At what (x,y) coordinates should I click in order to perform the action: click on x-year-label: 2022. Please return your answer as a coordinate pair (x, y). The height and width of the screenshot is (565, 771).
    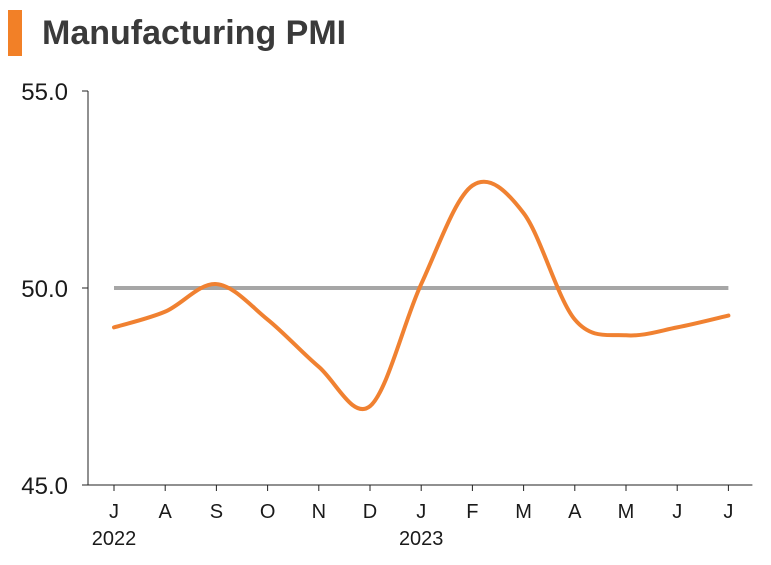
    Looking at the image, I should click on (114, 539).